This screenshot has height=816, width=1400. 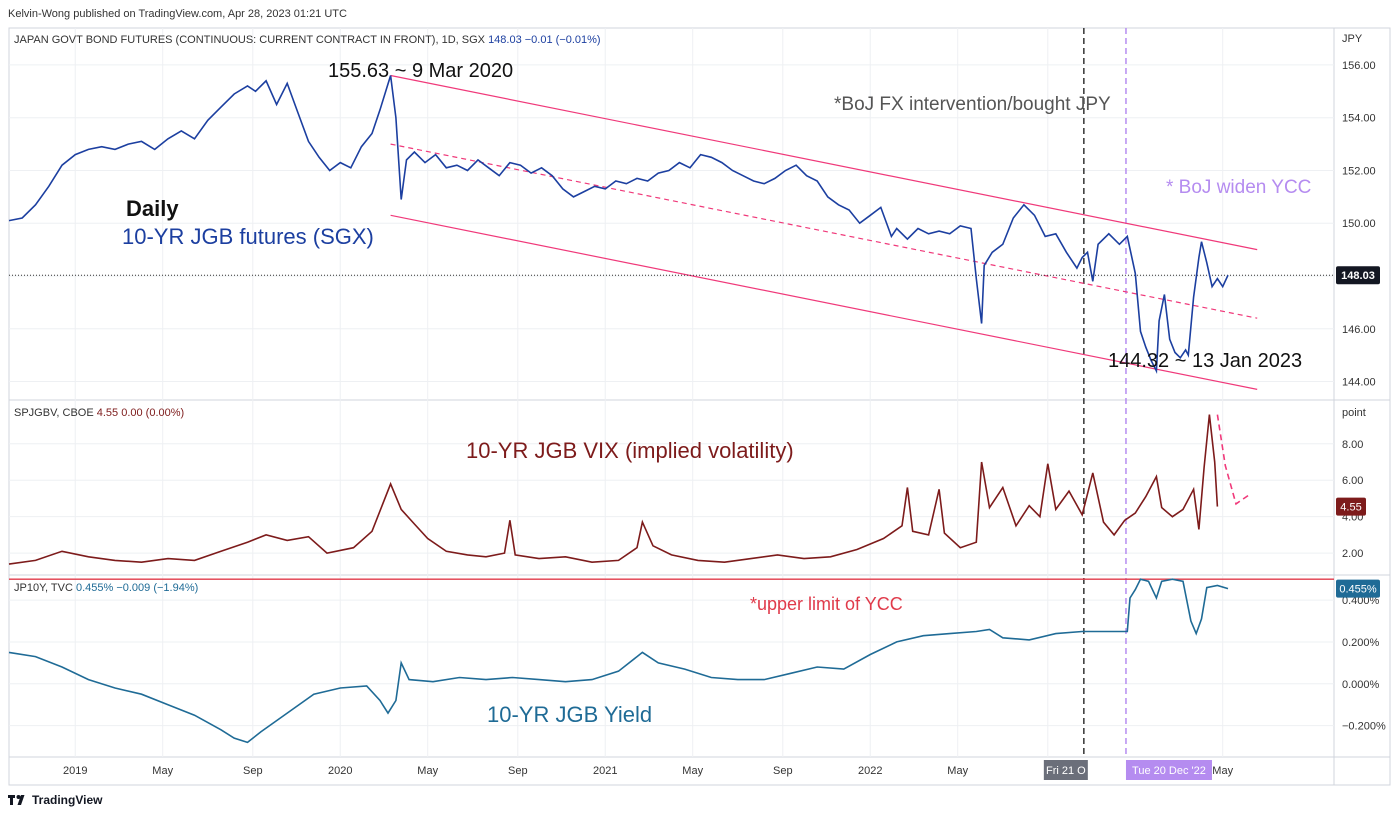 I want to click on last-price-label: 4.55, so click(x=1350, y=508).